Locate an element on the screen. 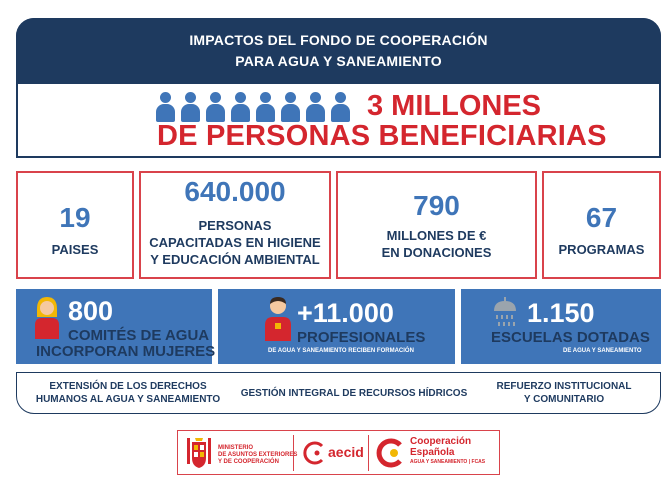  woman-icon is located at coordinates (47, 318).